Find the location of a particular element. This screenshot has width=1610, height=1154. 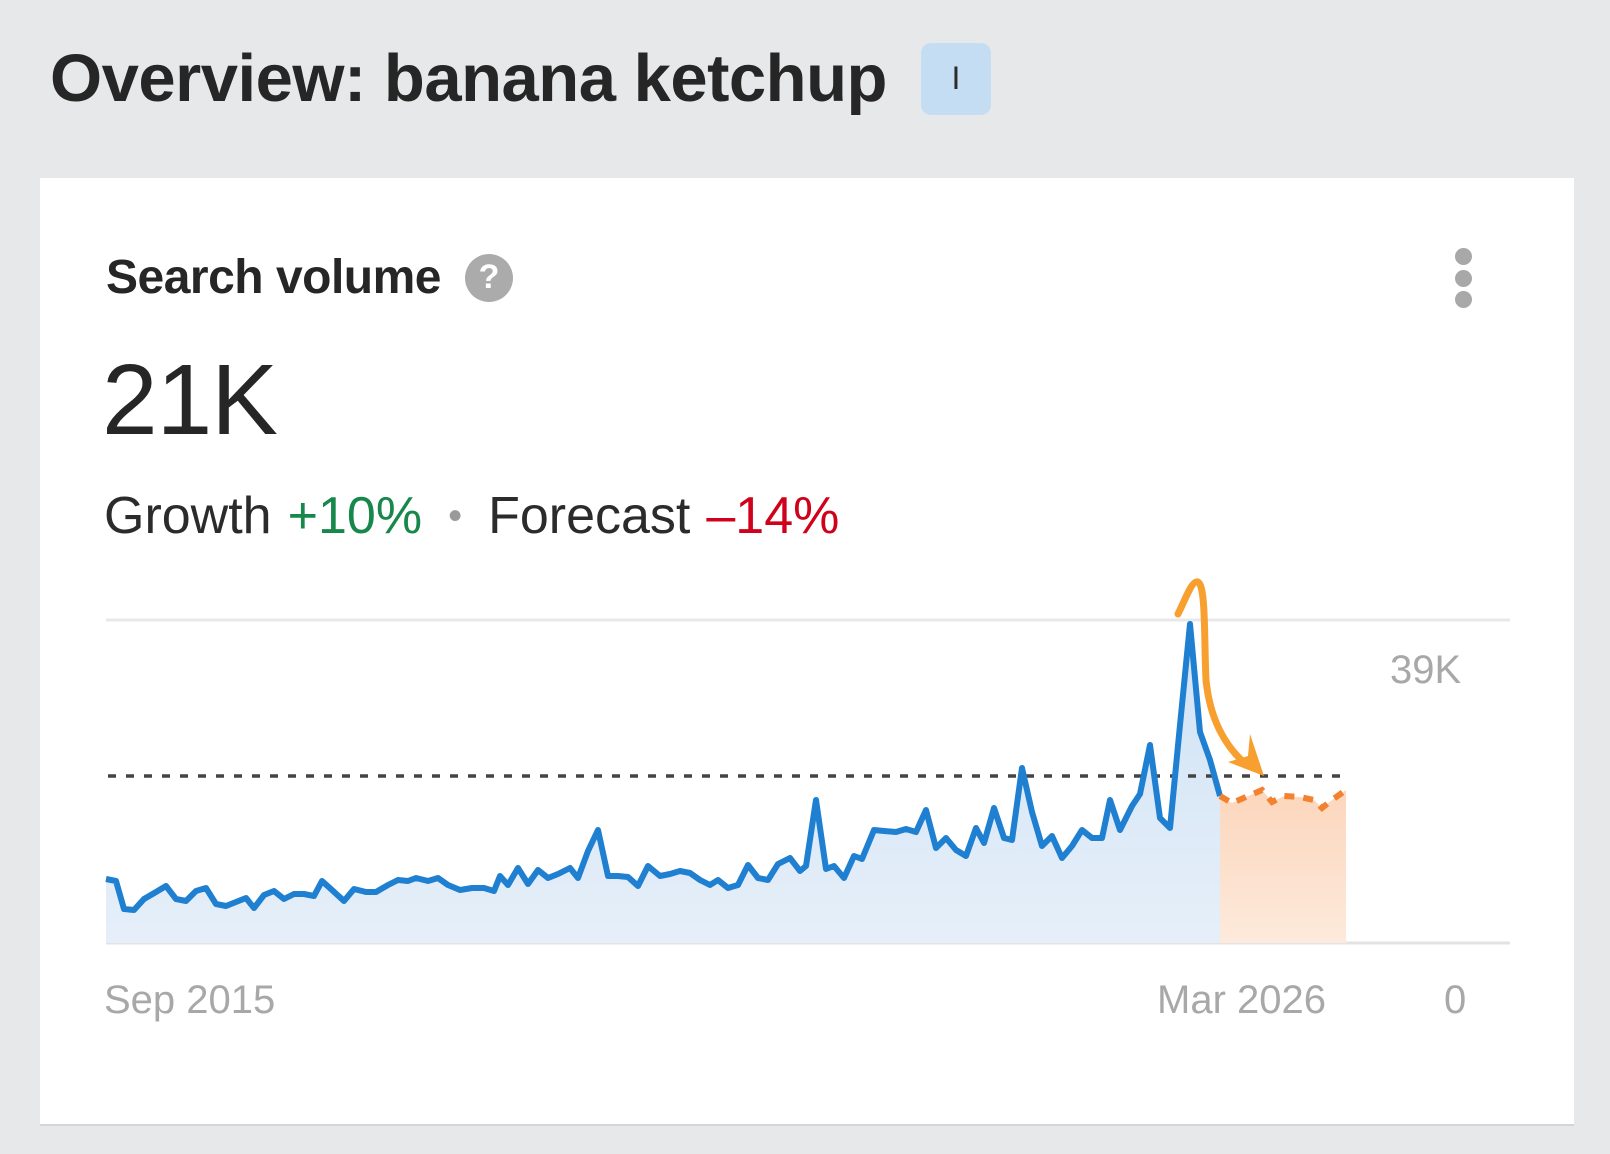

page-title: Overview: banana ketchup is located at coordinates (468, 78).